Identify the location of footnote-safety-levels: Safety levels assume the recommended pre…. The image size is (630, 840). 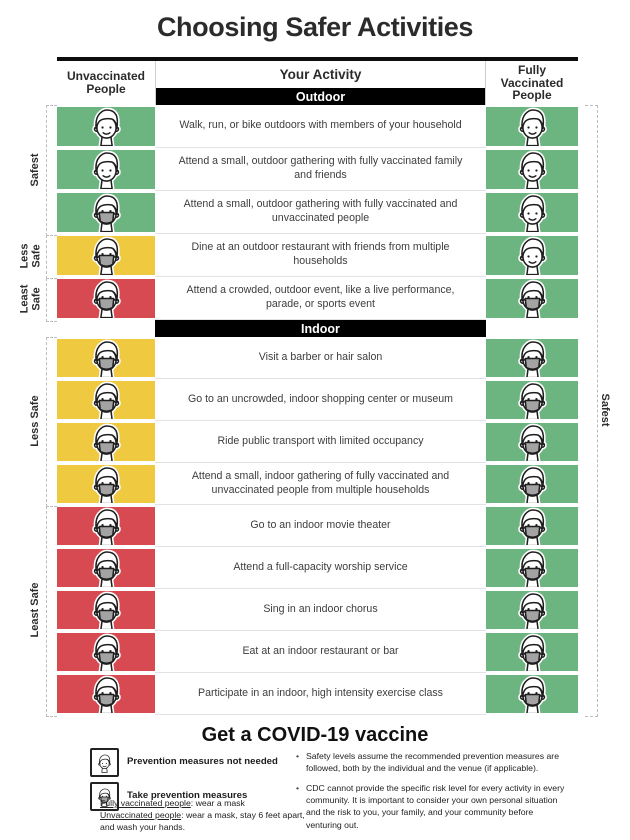
(430, 762).